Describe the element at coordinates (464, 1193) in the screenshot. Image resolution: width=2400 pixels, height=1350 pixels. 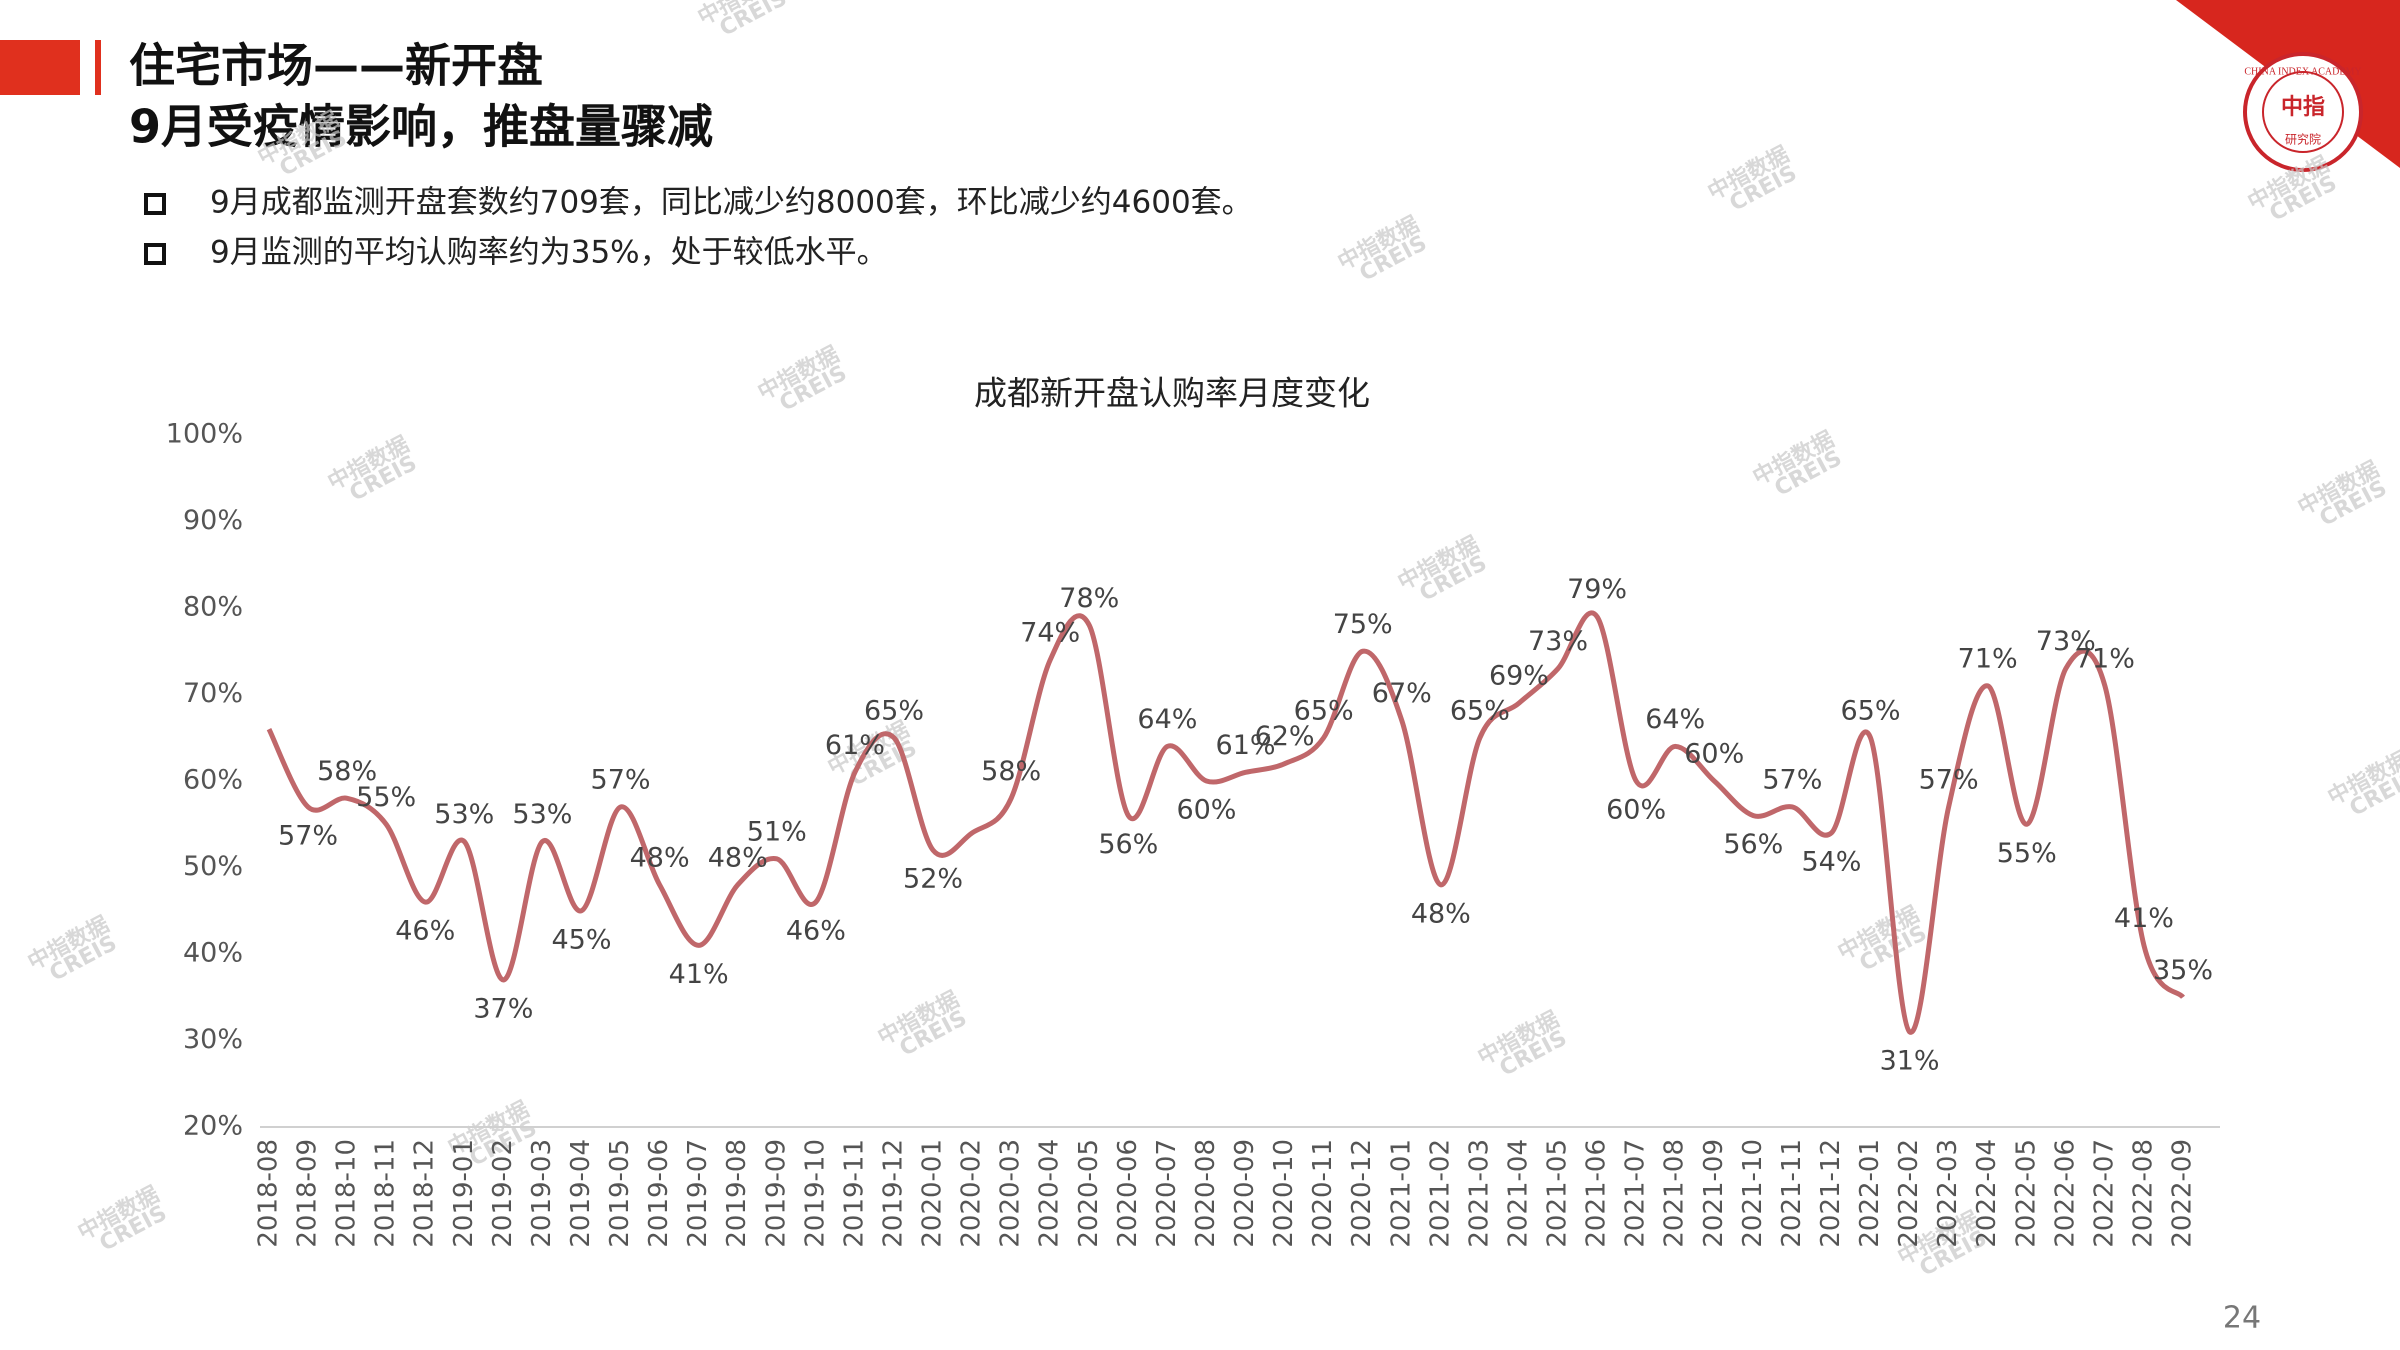
I see `x-tick-label: 2019-01` at that location.